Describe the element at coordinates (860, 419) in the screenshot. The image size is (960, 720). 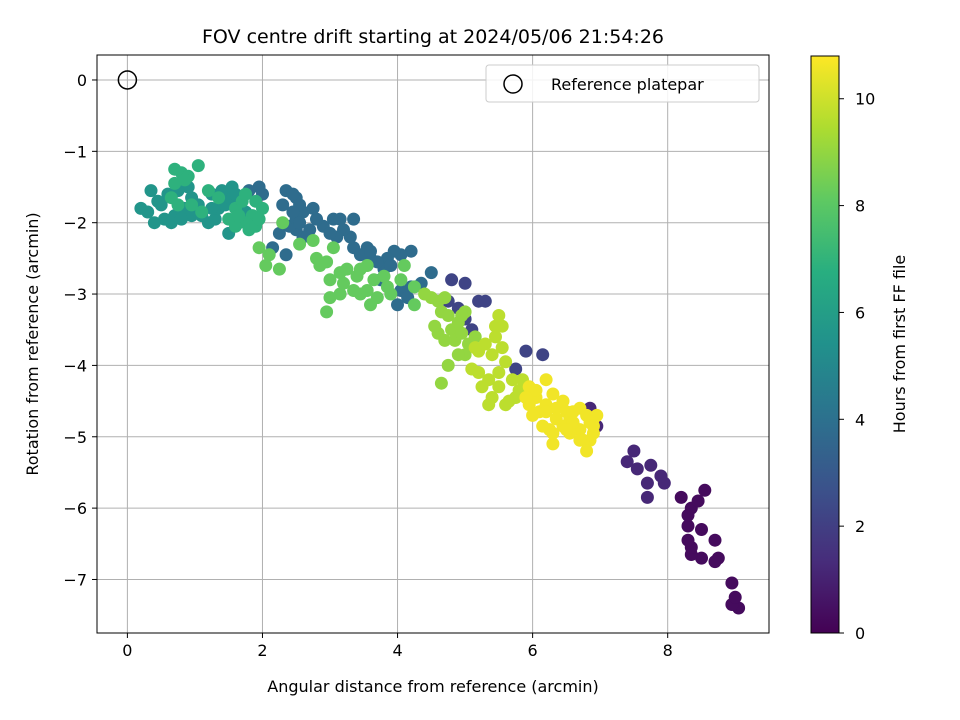
I see `colorbar-tick-label: 4` at that location.